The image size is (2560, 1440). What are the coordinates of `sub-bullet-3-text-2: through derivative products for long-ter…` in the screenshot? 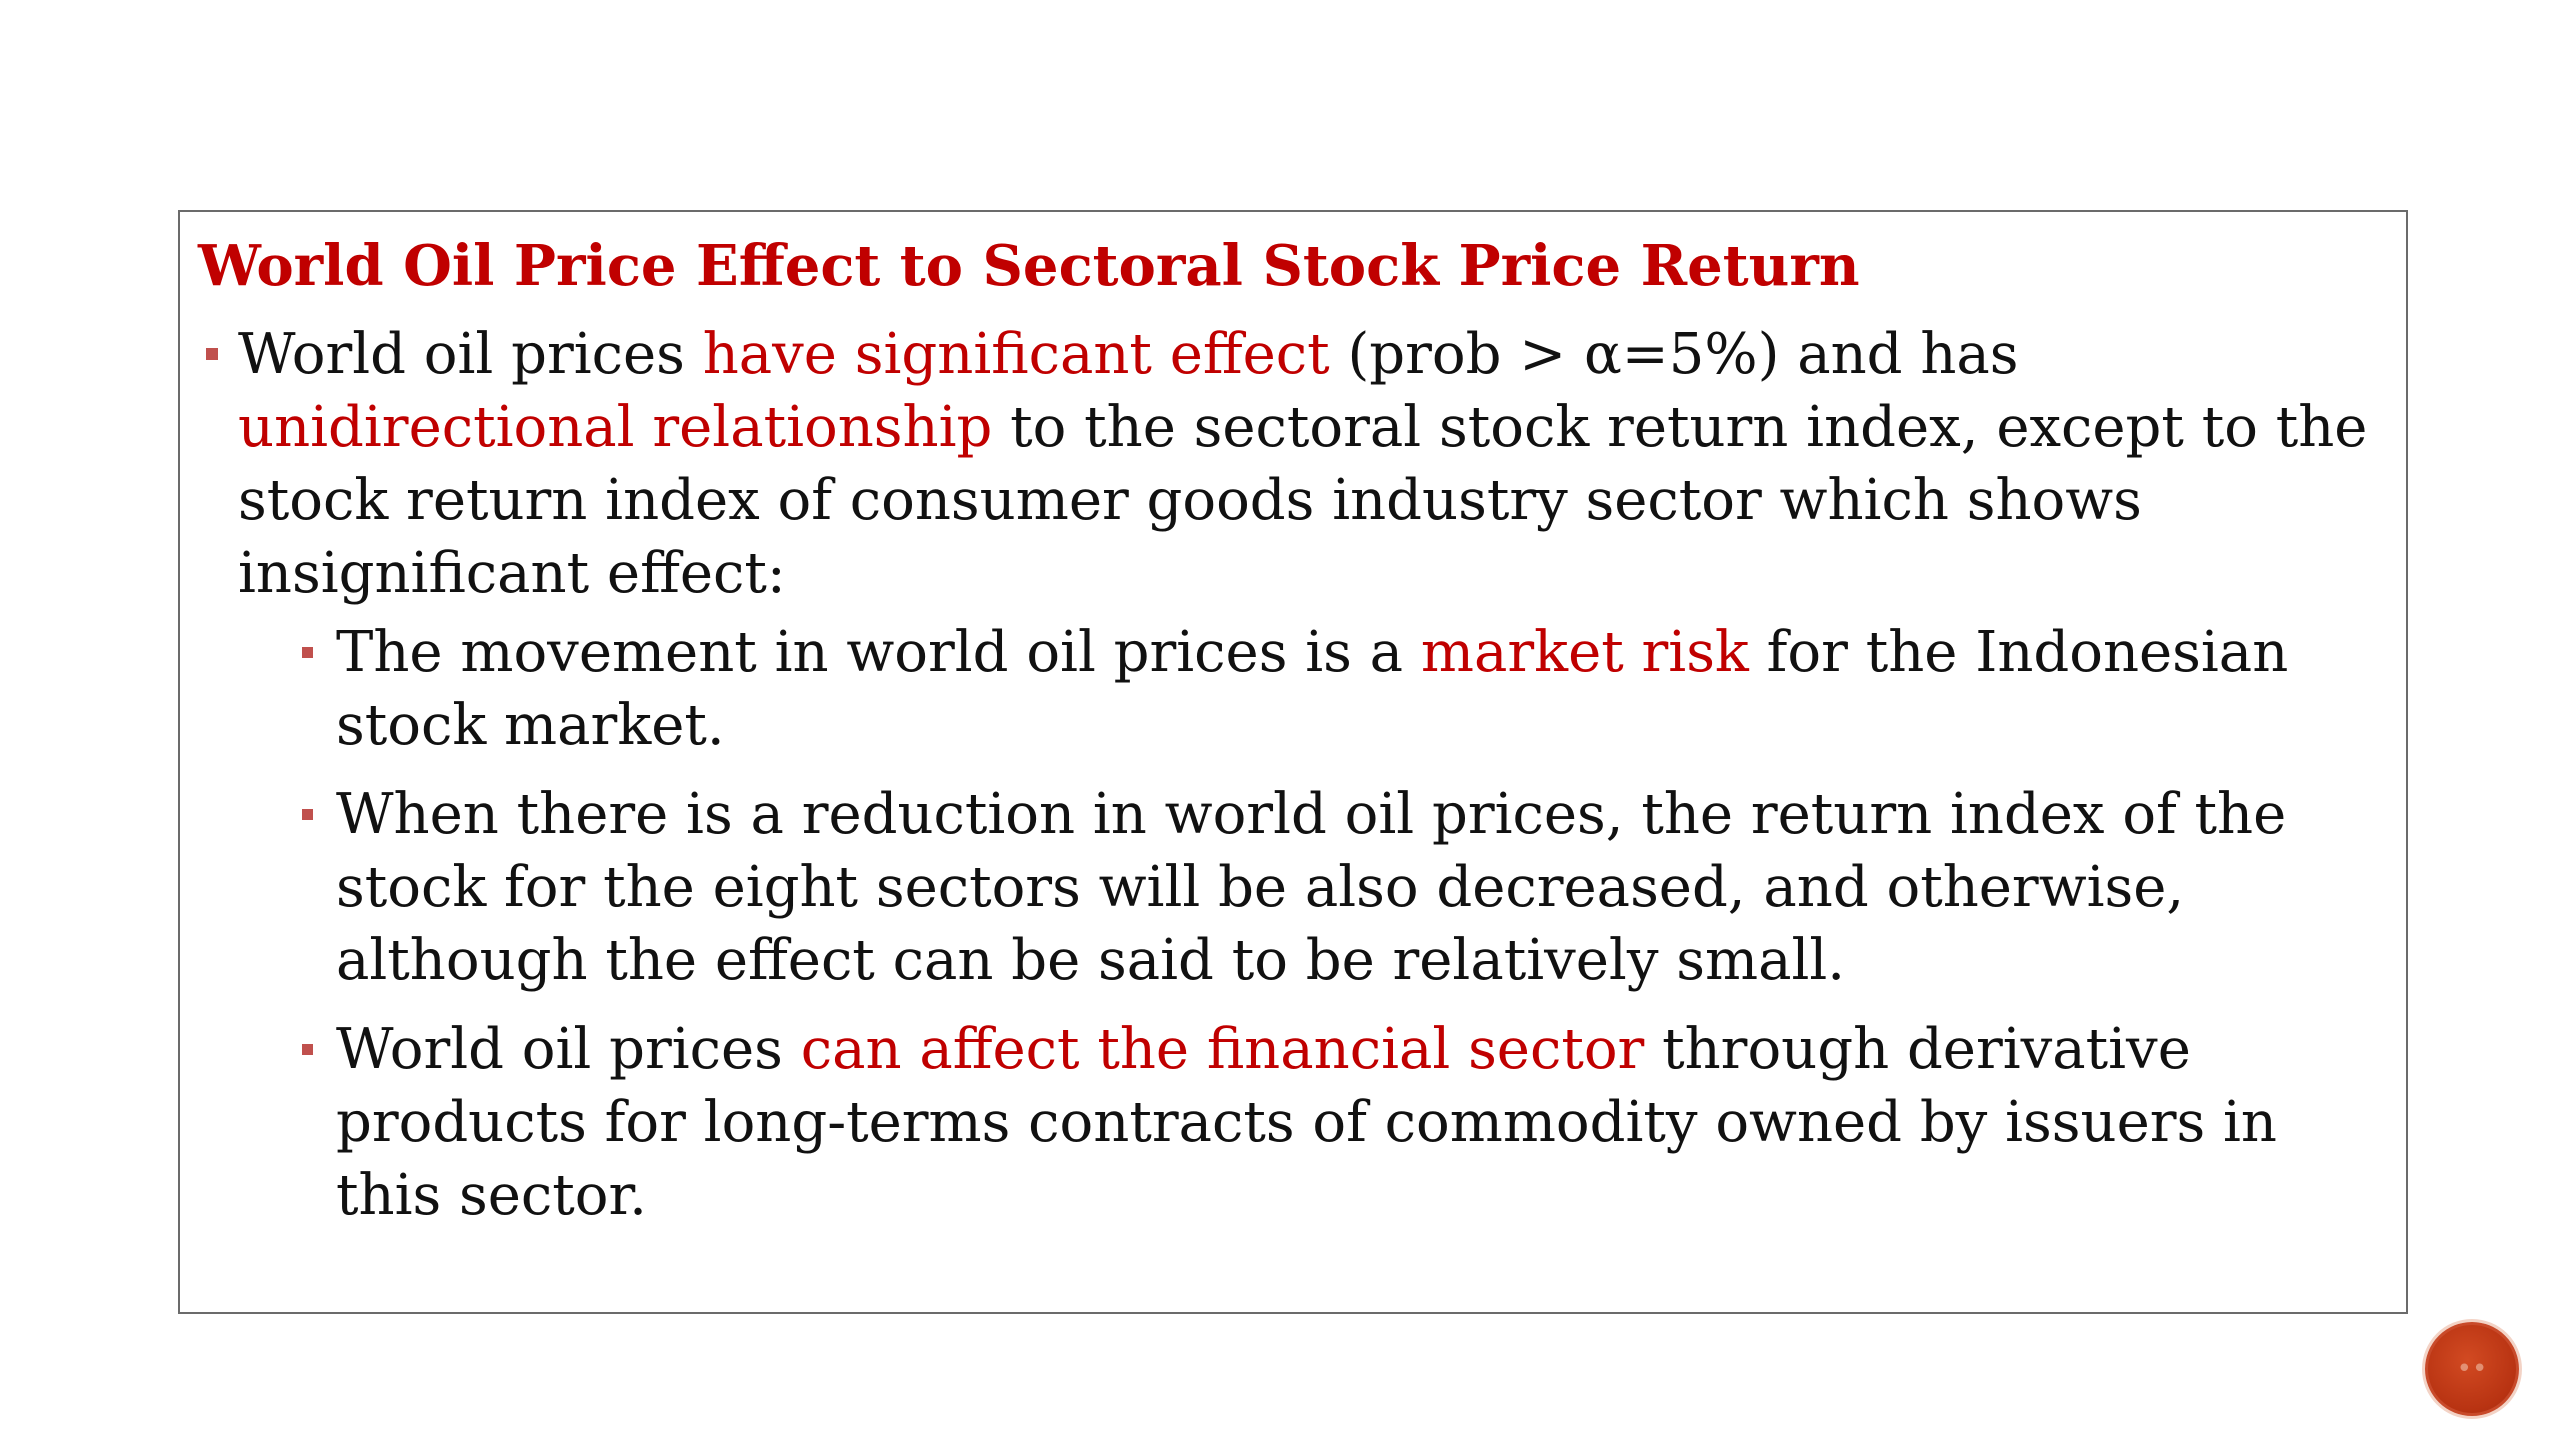 It's located at (1306, 1122).